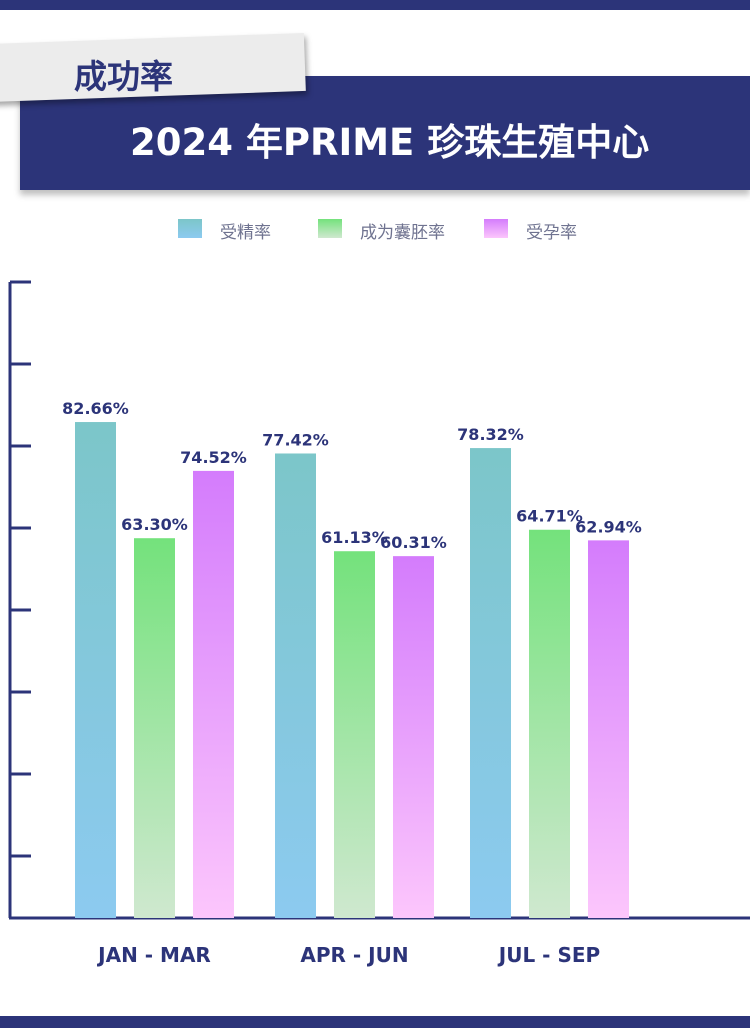 The height and width of the screenshot is (1028, 750). What do you see at coordinates (190, 228) in the screenshot?
I see `legend-swatch-fertilization` at bounding box center [190, 228].